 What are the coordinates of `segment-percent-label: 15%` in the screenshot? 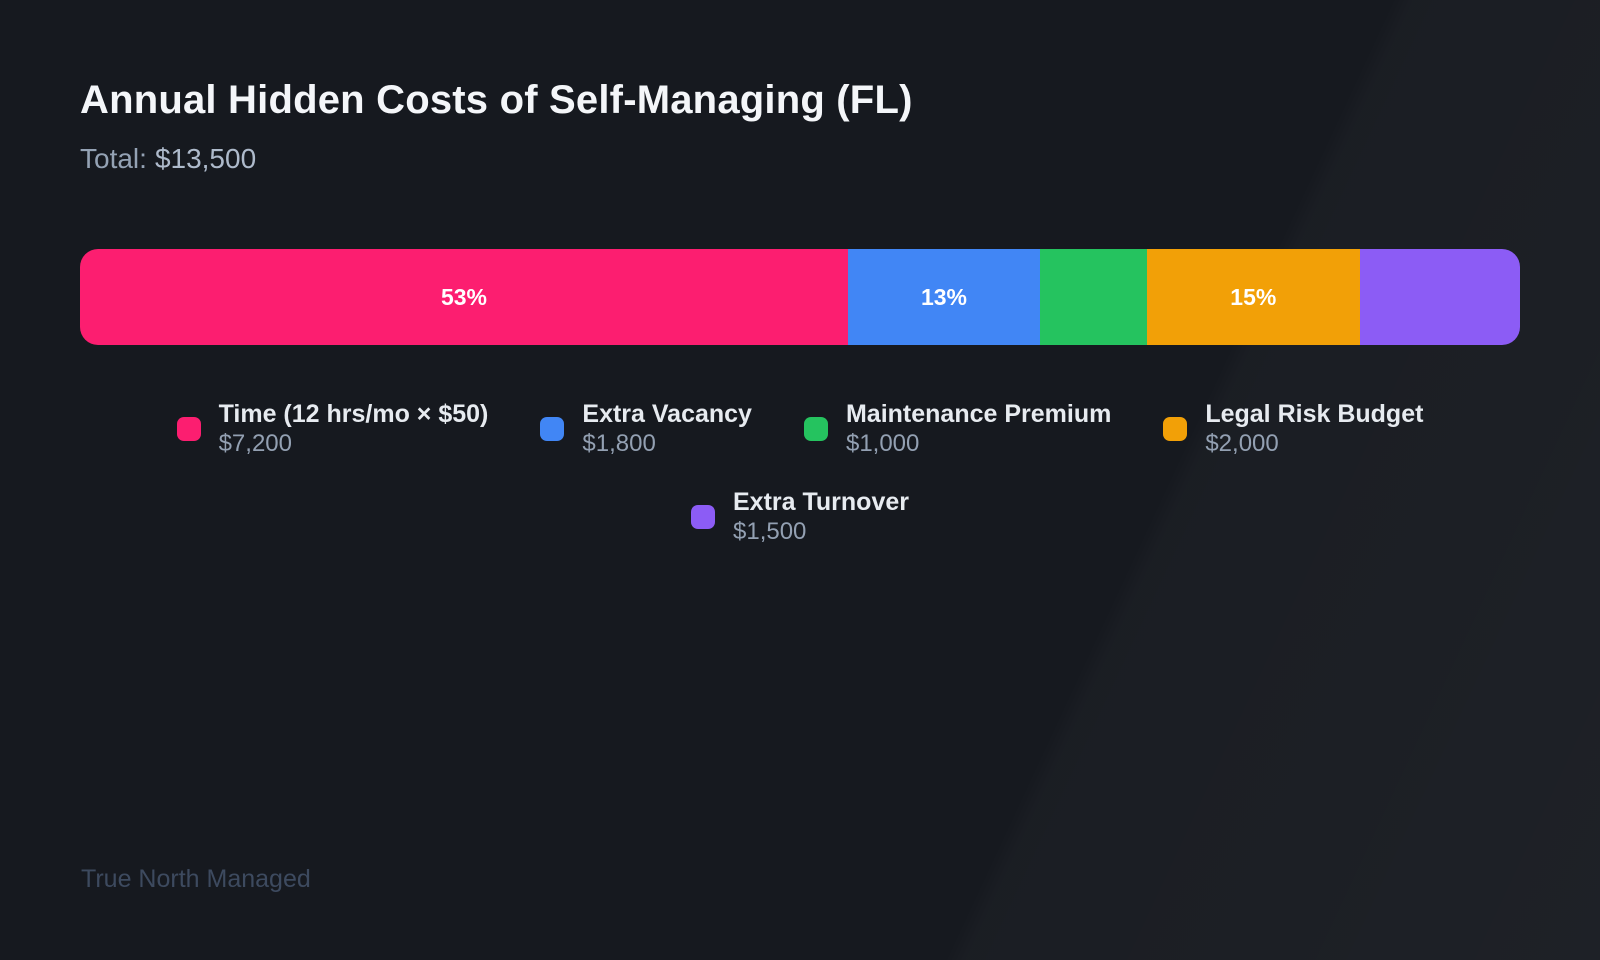 It's located at (1253, 296).